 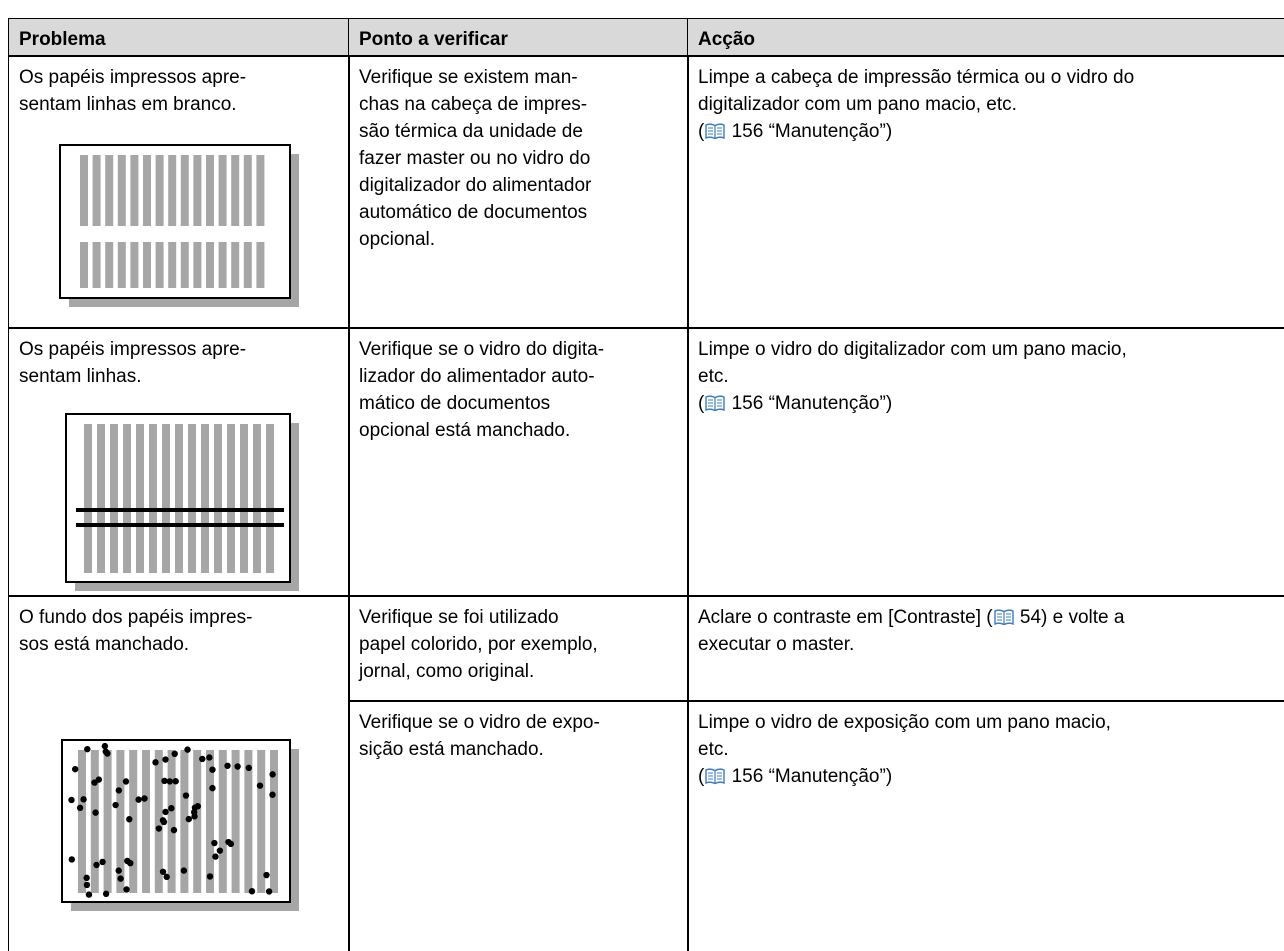 What do you see at coordinates (447, 671) in the screenshot?
I see `text-line: jornal, como original.` at bounding box center [447, 671].